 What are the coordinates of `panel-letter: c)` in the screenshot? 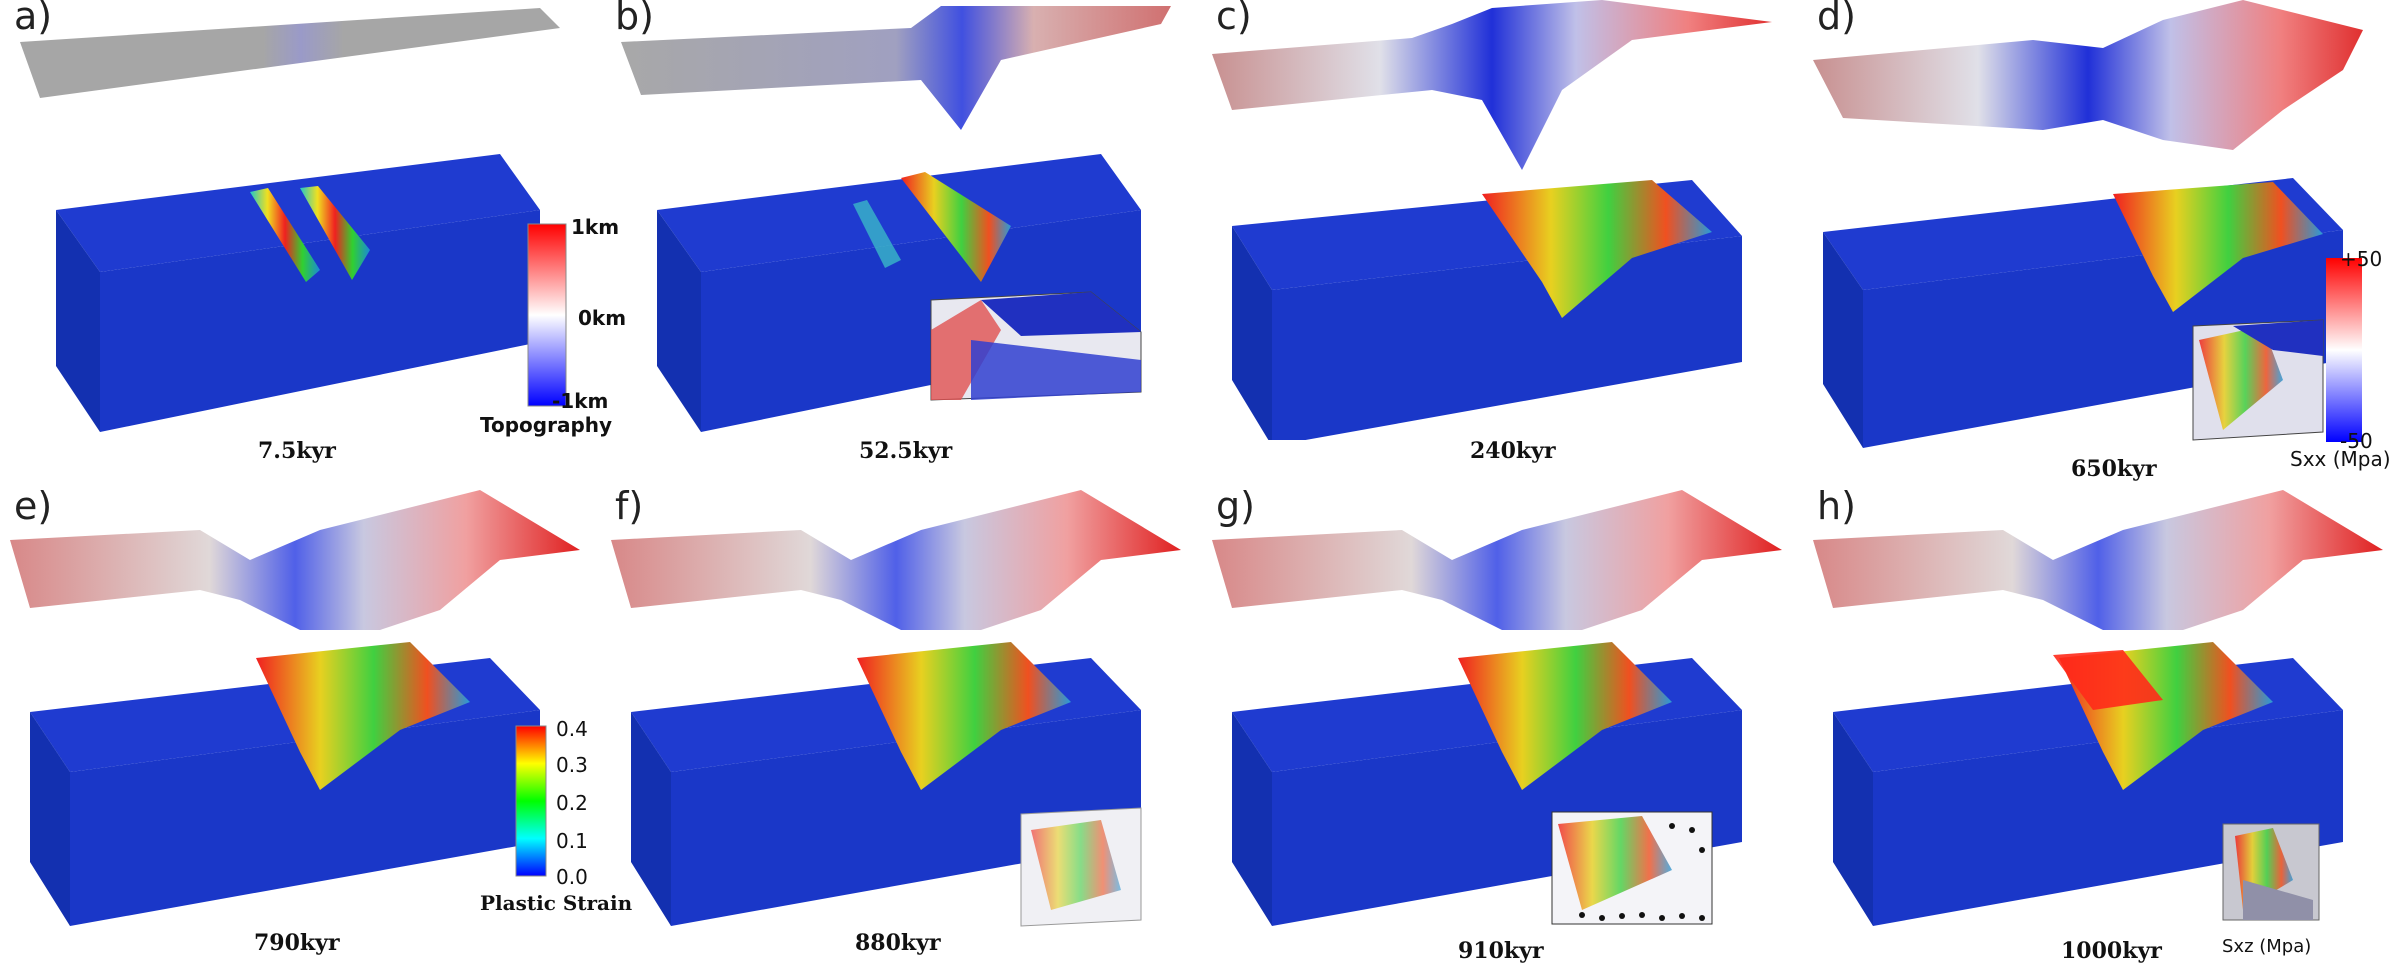 It's located at (1234, 19).